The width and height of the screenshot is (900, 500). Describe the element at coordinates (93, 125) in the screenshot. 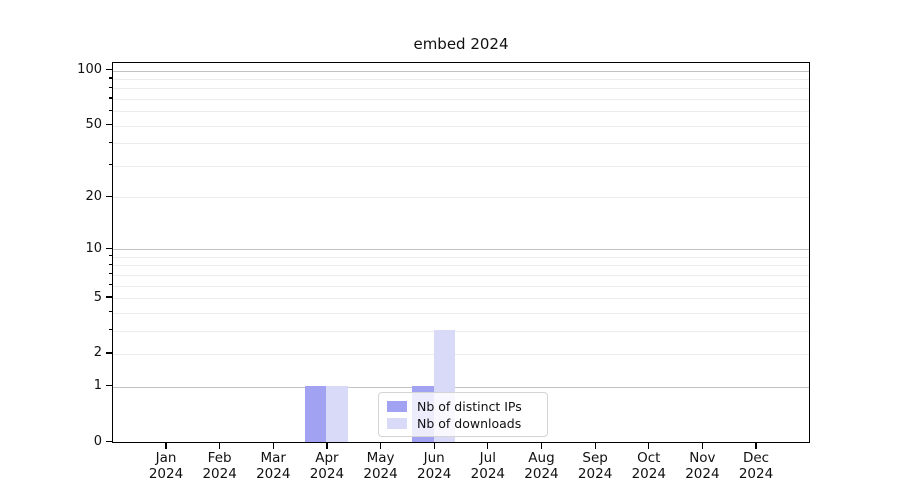

I see `y-tick-label-50: 50` at that location.